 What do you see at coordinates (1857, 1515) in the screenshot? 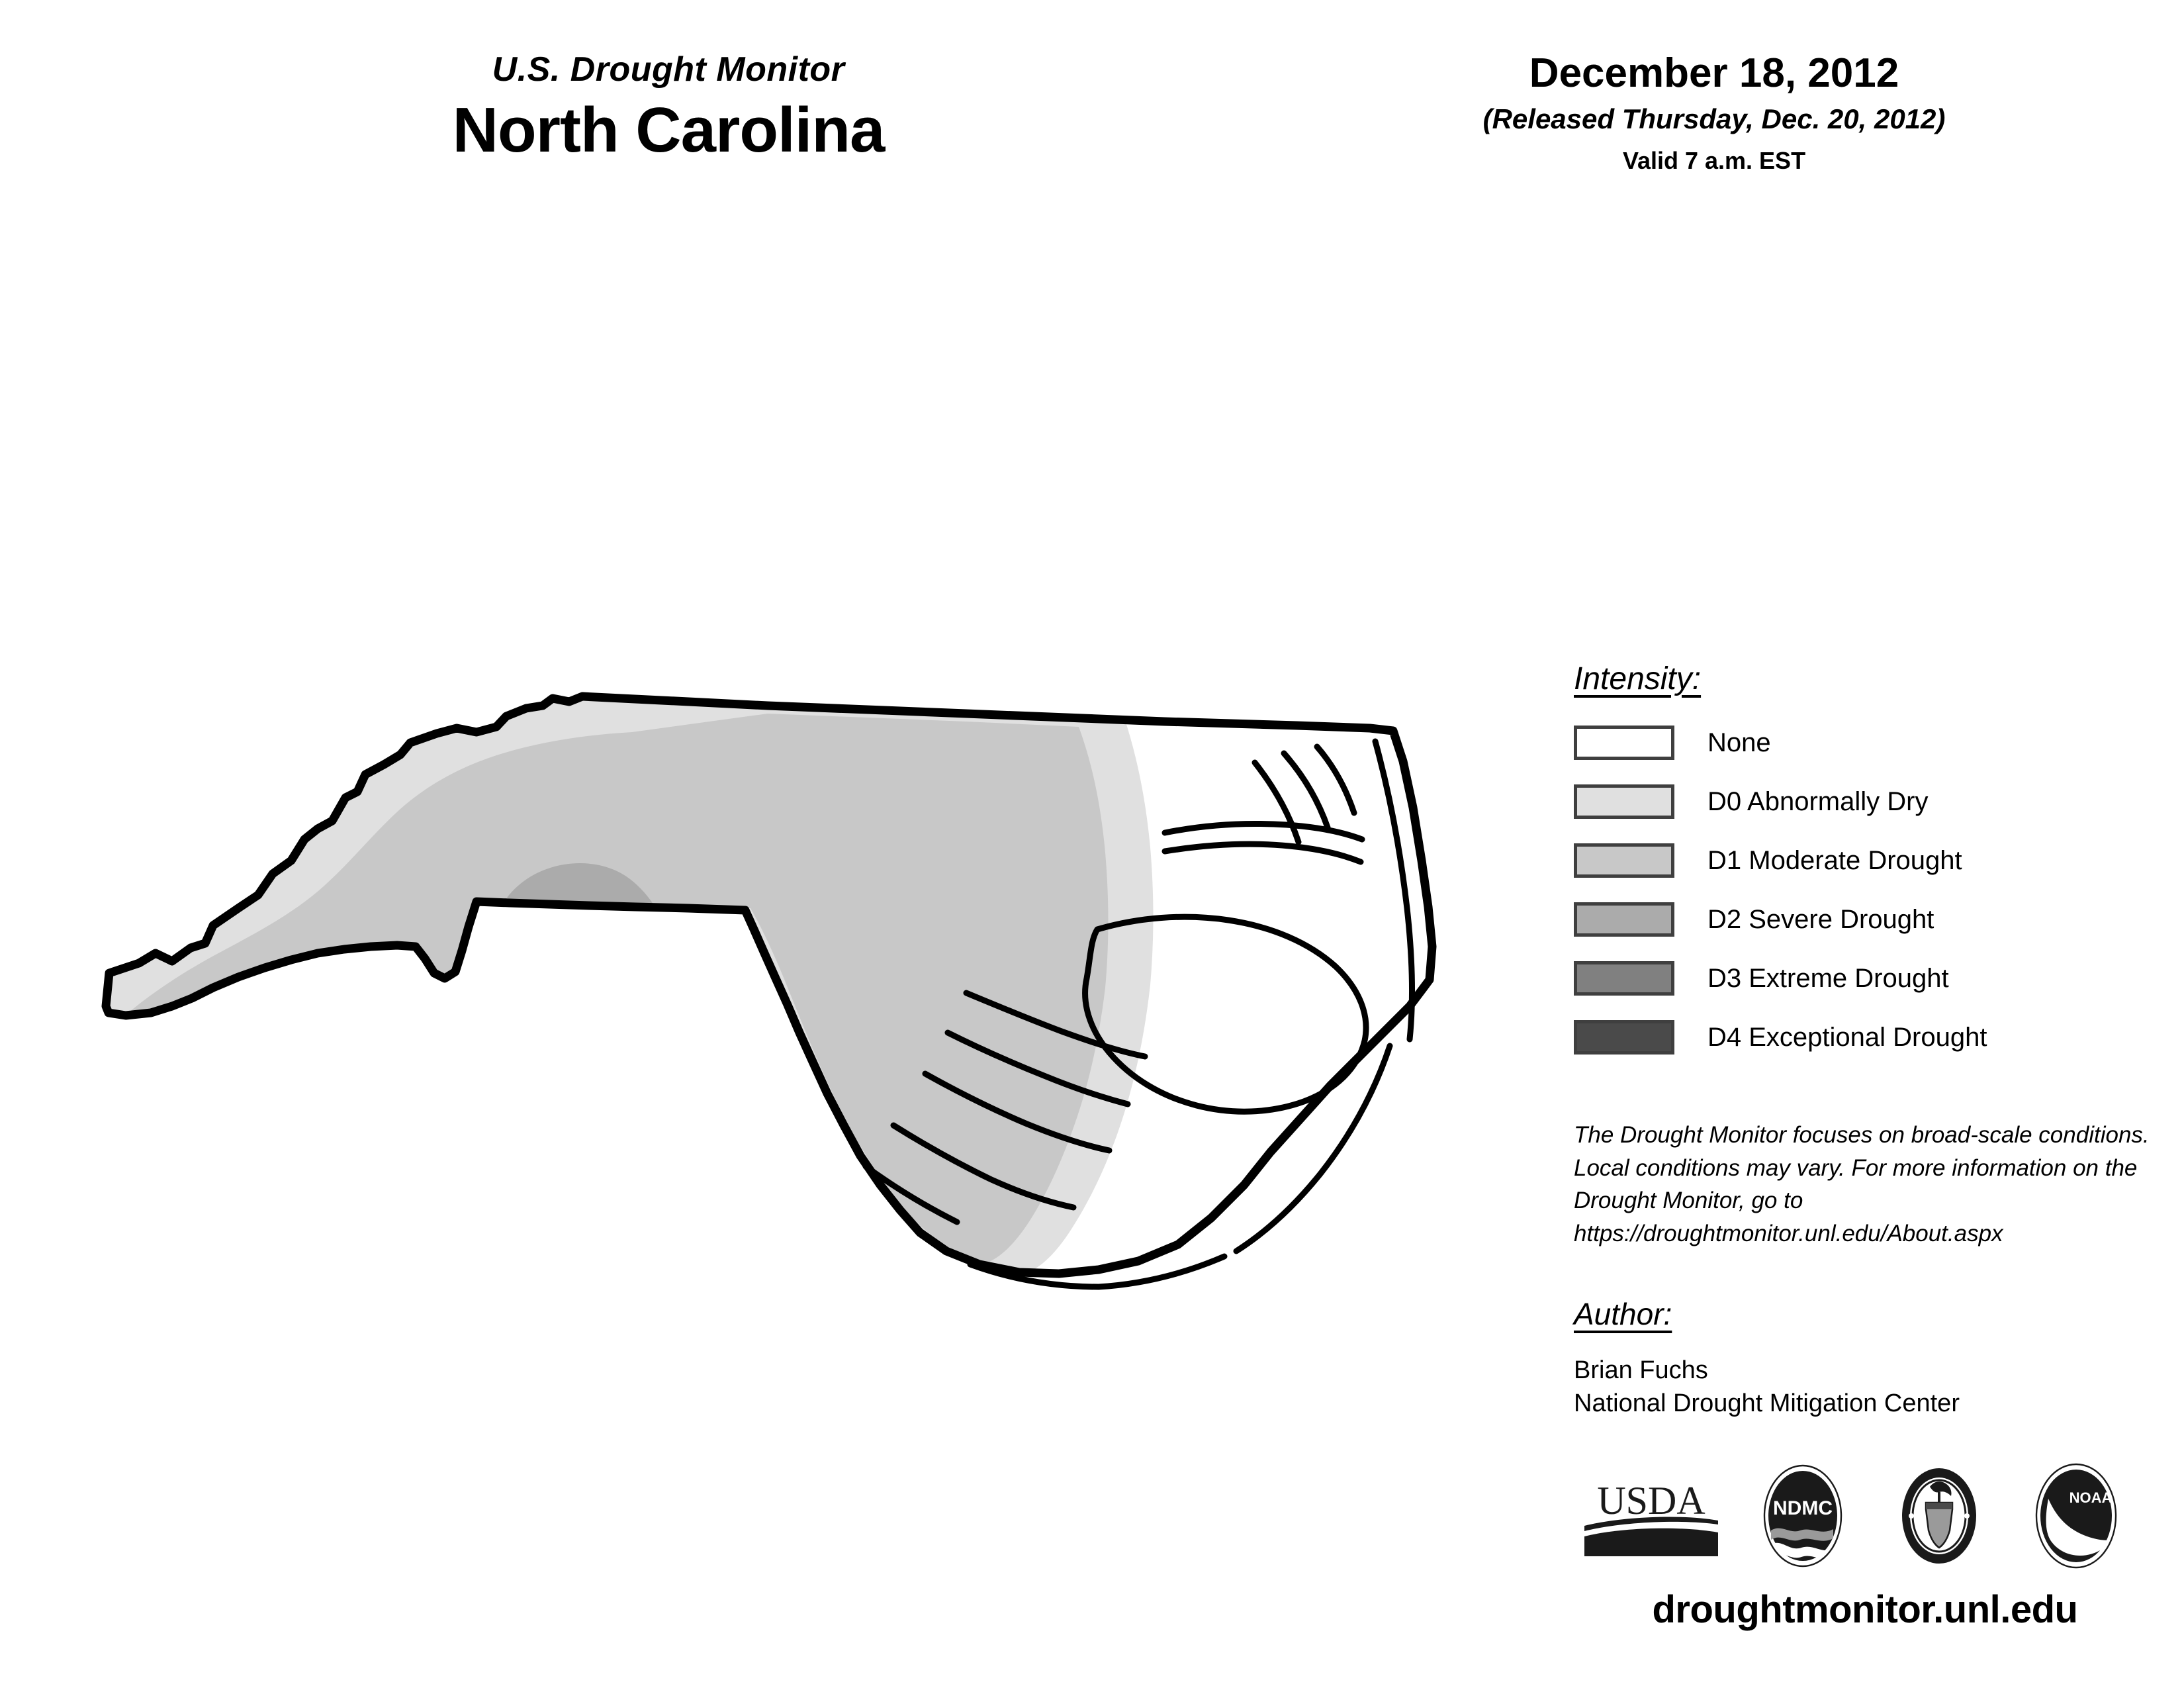
I see `agency-logos: USDA NDMC NOAA` at bounding box center [1857, 1515].